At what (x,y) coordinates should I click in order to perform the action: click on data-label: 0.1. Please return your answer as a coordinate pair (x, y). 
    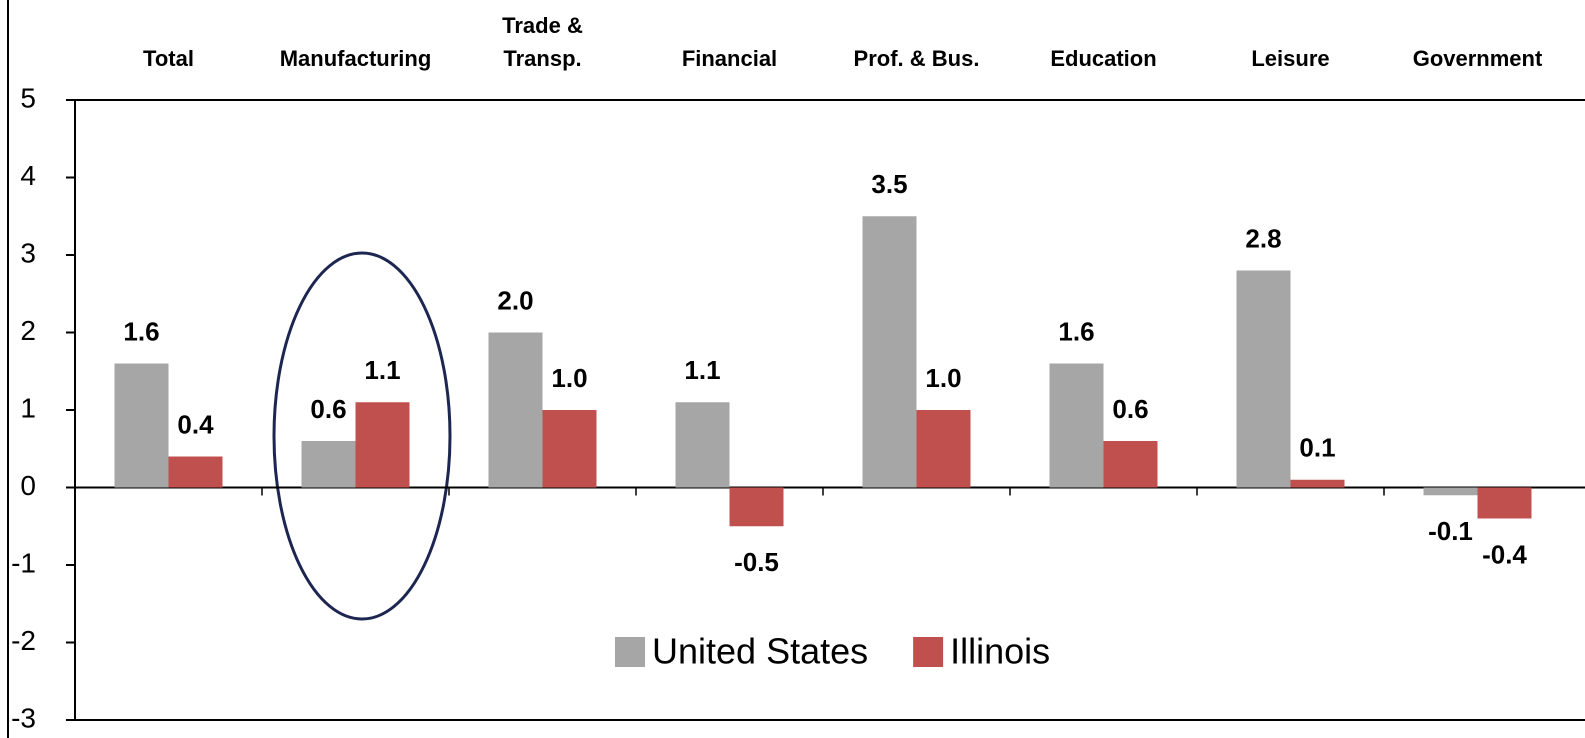
    Looking at the image, I should click on (1317, 448).